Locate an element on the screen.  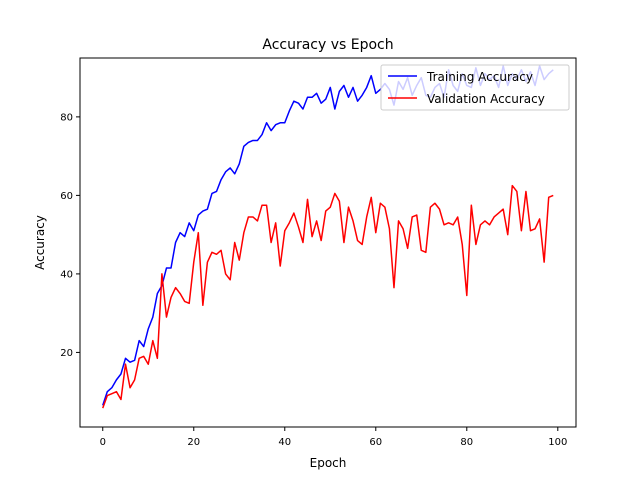
y-tick-label: 20 is located at coordinates (66, 353).